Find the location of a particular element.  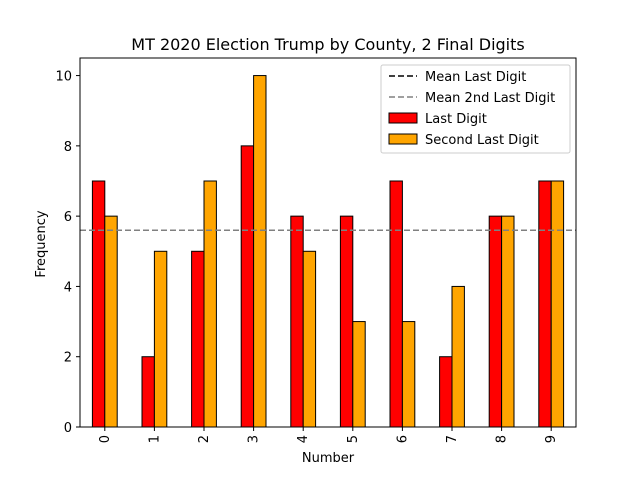

y-tick-label: 8 is located at coordinates (68, 147).